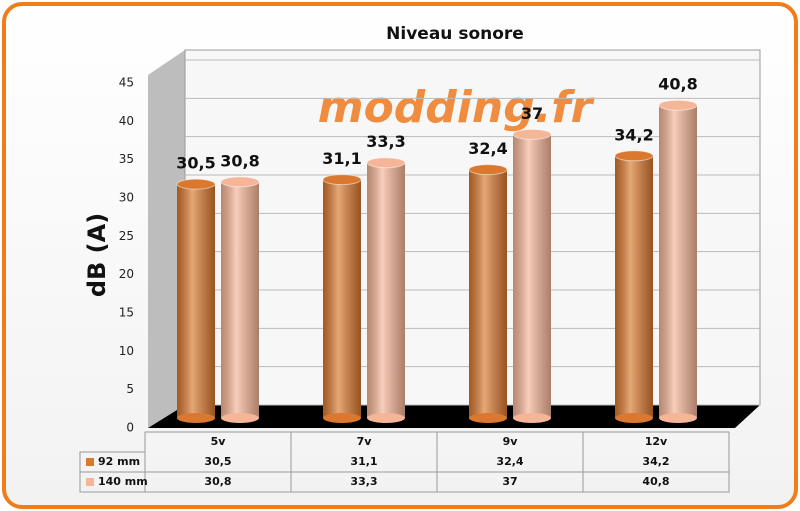  What do you see at coordinates (126, 313) in the screenshot?
I see `y-tick-label: 15` at bounding box center [126, 313].